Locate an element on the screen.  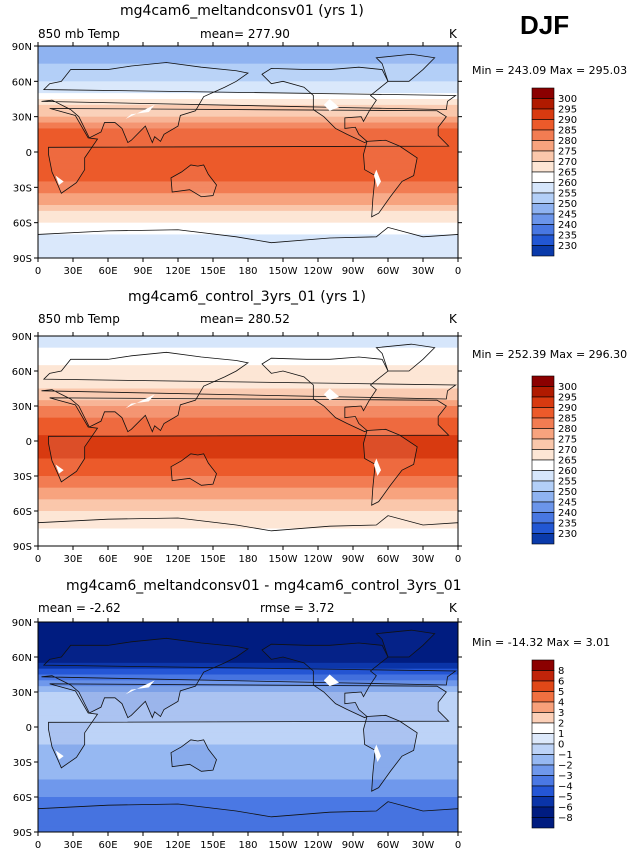
colorbar-label: 230 is located at coordinates (567, 246).